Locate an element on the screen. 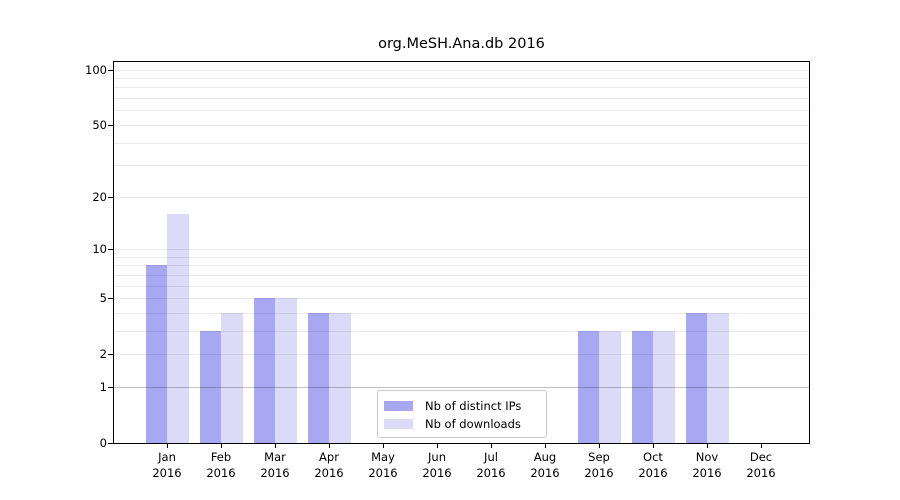 The image size is (900, 500). bar-nb-of-distinct-ips-mar-2016 is located at coordinates (264, 370).